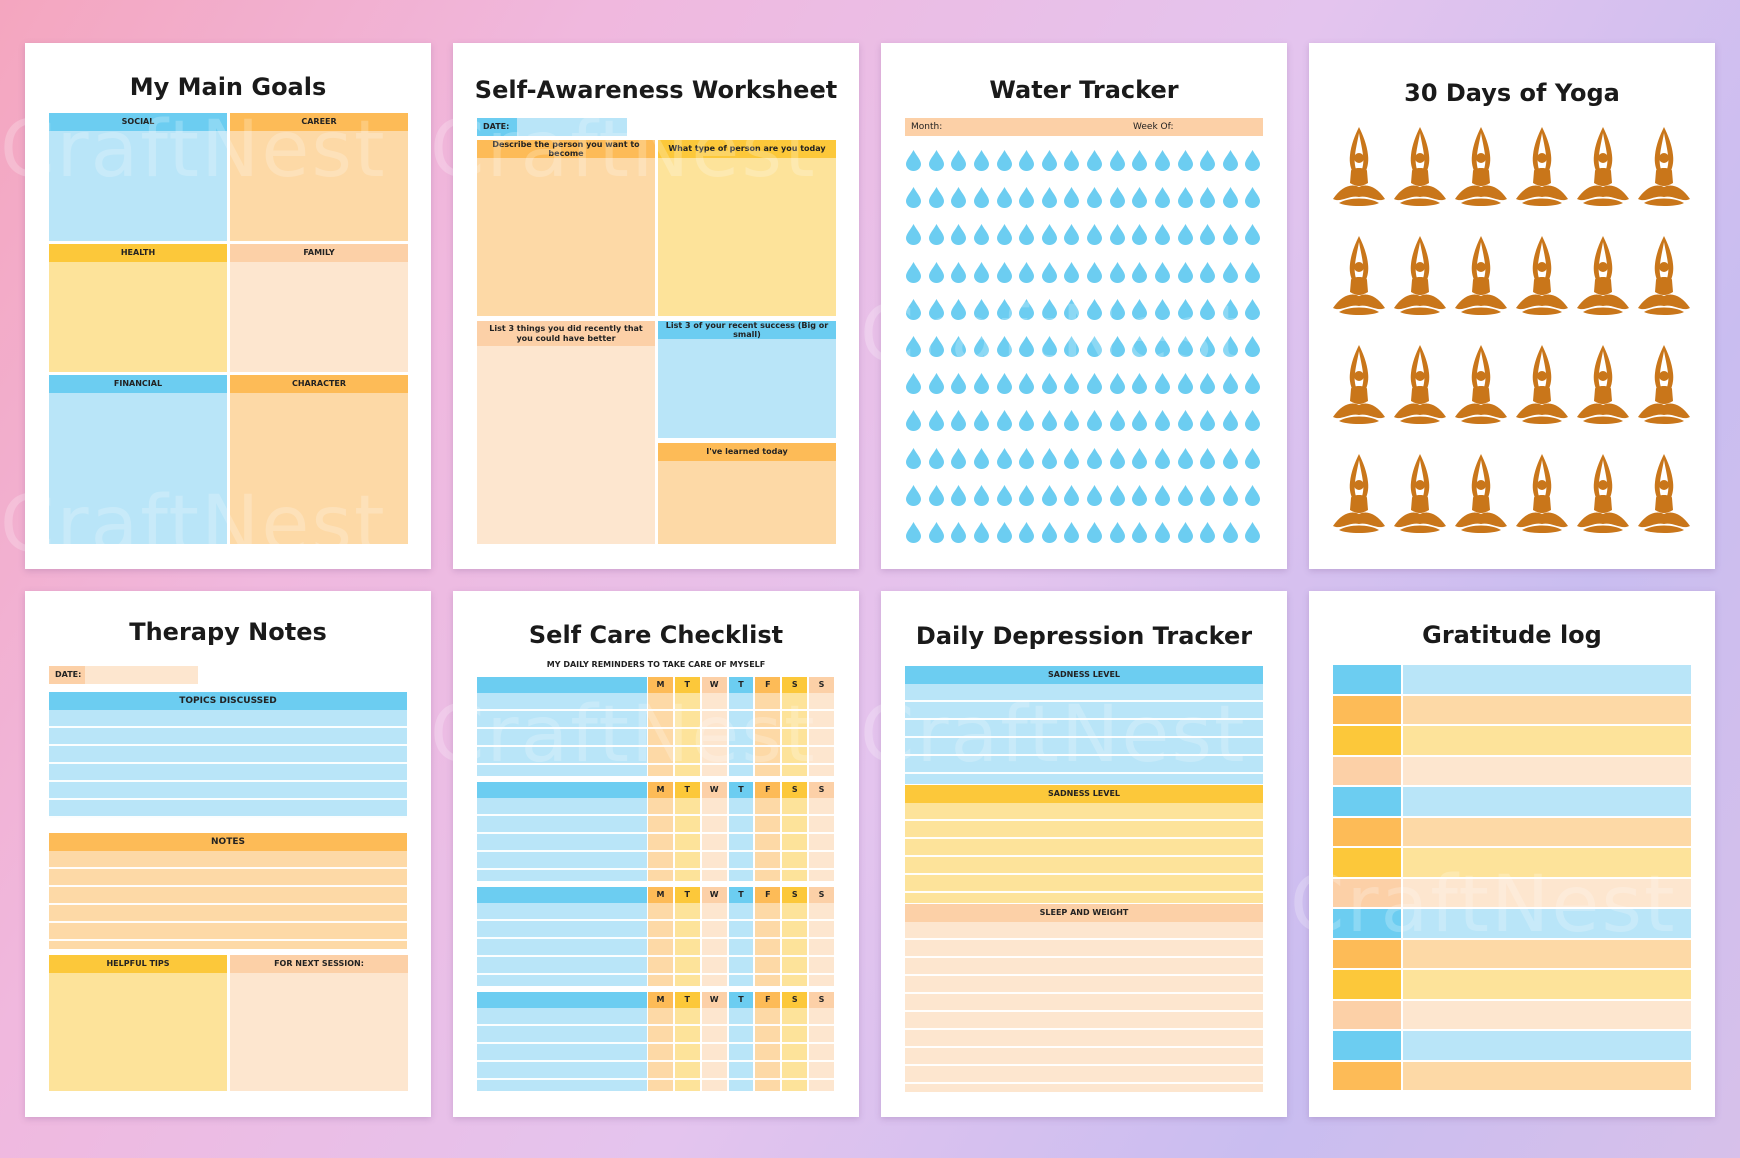 This screenshot has height=1158, width=1740. I want to click on section-box-health, so click(138, 317).